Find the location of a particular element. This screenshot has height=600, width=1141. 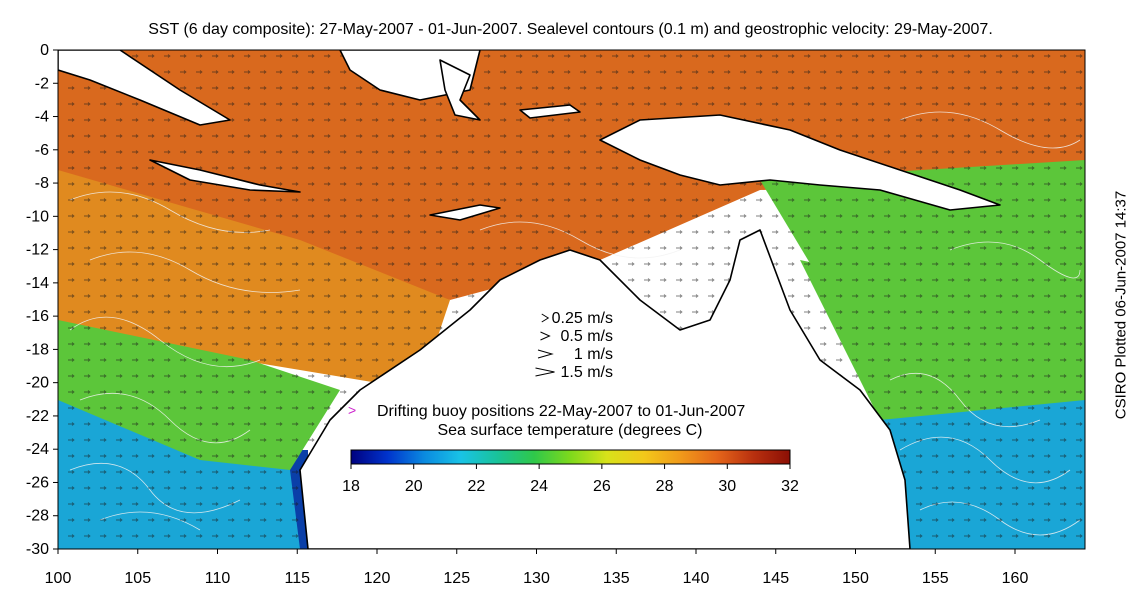

y-tick-label: -30 is located at coordinates (37, 549).